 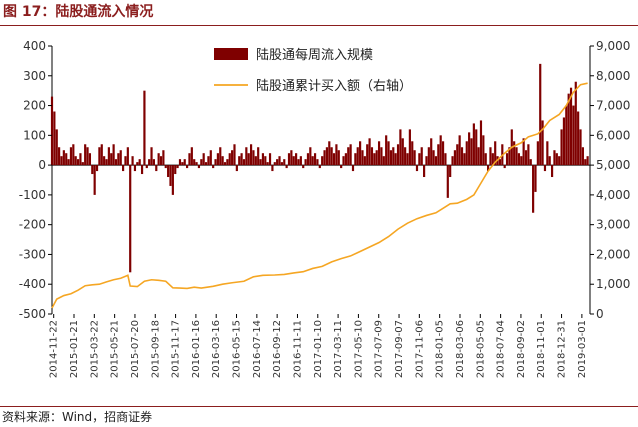 What do you see at coordinates (297, 349) in the screenshot?
I see `x-tick-label: 2016-11-11` at bounding box center [297, 349].